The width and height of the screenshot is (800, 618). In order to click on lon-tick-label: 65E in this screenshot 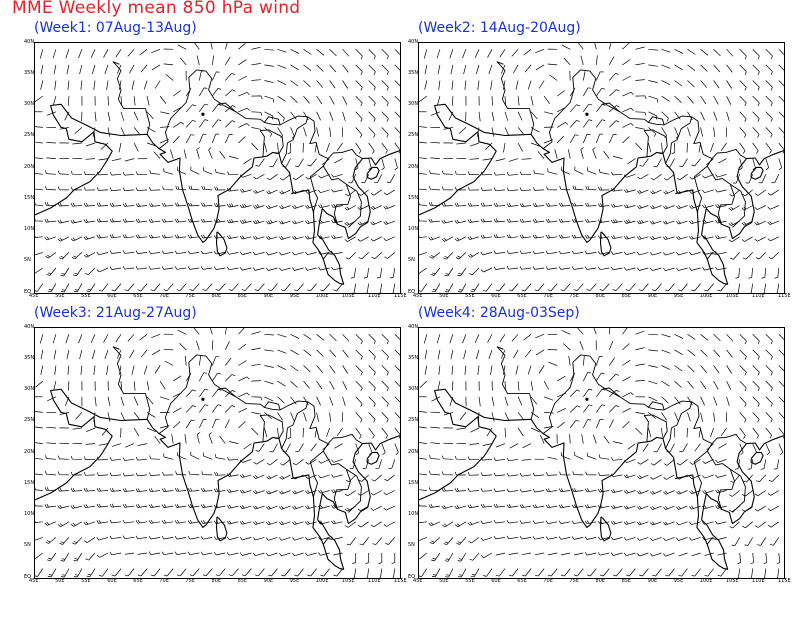, I will do `click(138, 581)`.